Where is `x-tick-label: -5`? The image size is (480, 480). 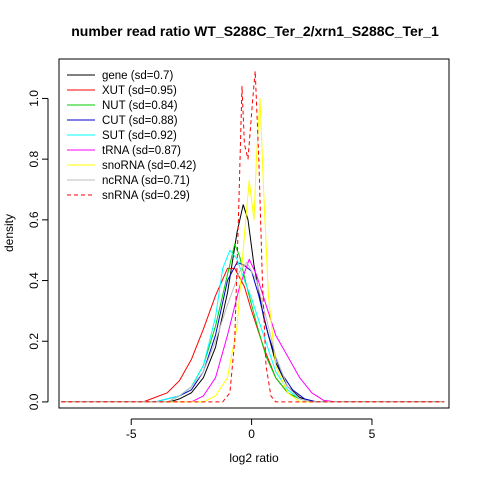
x-tick-label: -5 is located at coordinates (131, 434).